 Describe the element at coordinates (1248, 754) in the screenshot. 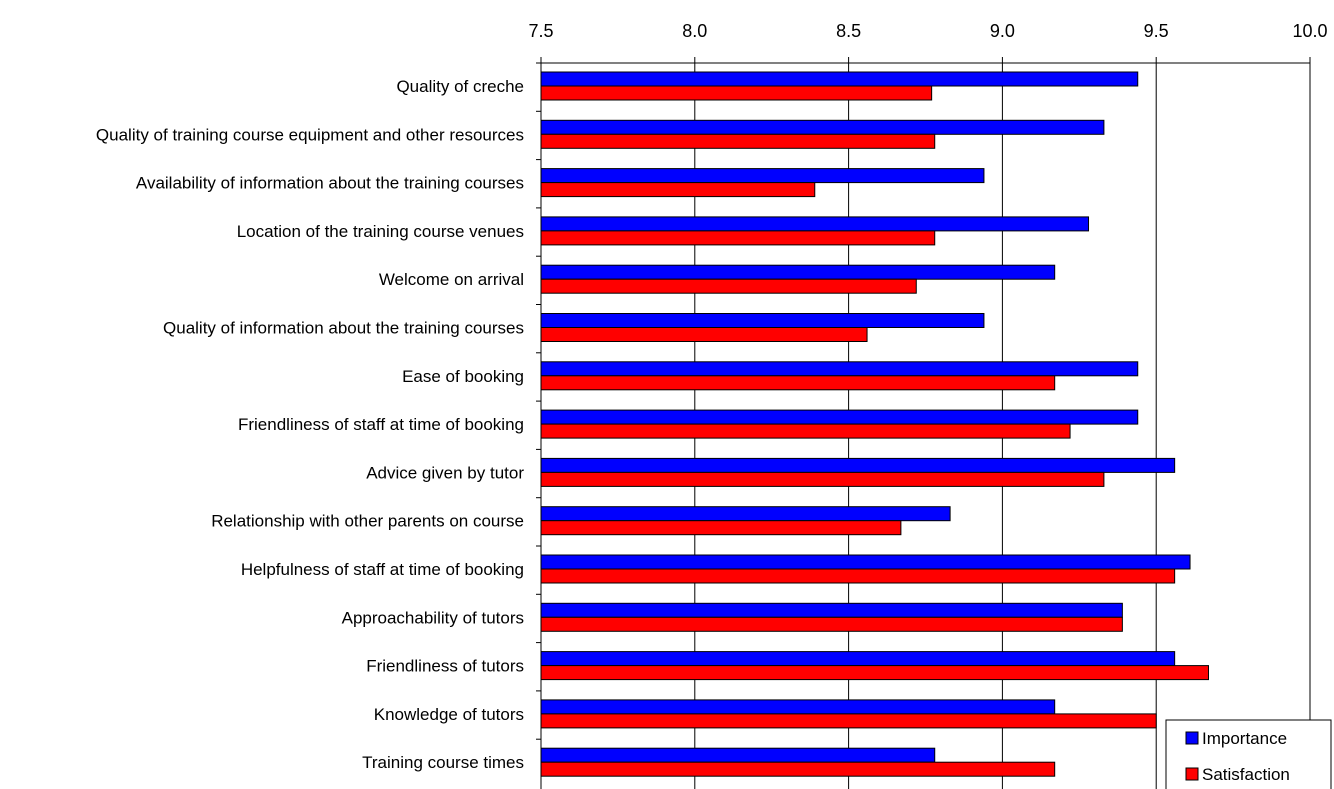

I see `legend: Importance Satisfaction` at that location.